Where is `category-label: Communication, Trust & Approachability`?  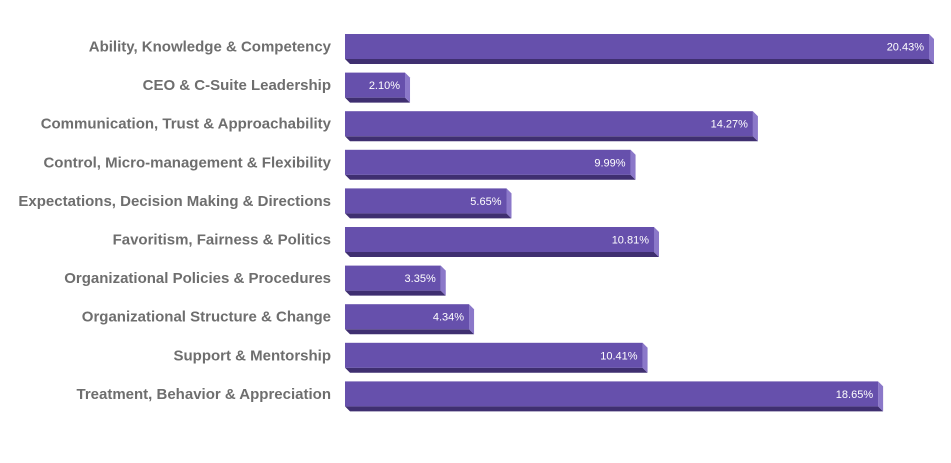
category-label: Communication, Trust & Approachability is located at coordinates (186, 124).